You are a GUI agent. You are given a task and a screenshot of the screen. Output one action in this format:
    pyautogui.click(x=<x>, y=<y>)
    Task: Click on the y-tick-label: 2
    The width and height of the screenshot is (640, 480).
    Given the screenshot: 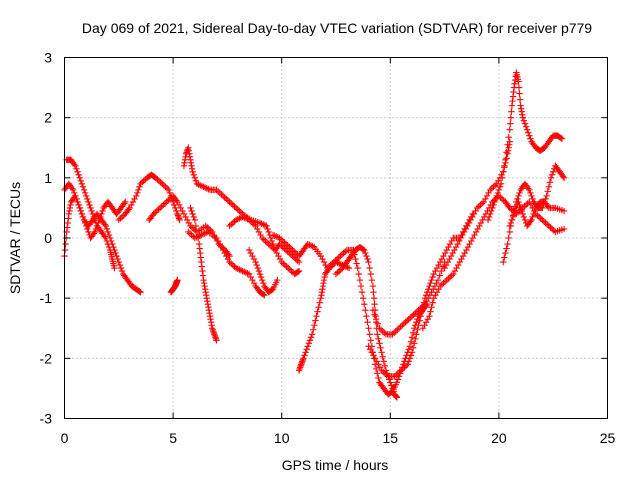 What is the action you would take?
    pyautogui.click(x=48, y=118)
    